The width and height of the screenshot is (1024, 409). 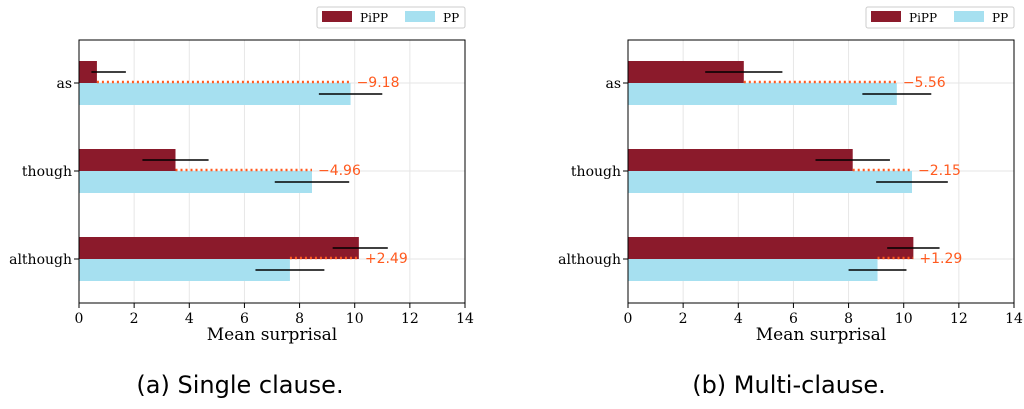 What do you see at coordinates (386, 259) in the screenshot?
I see `difference-label-although: +2.49` at bounding box center [386, 259].